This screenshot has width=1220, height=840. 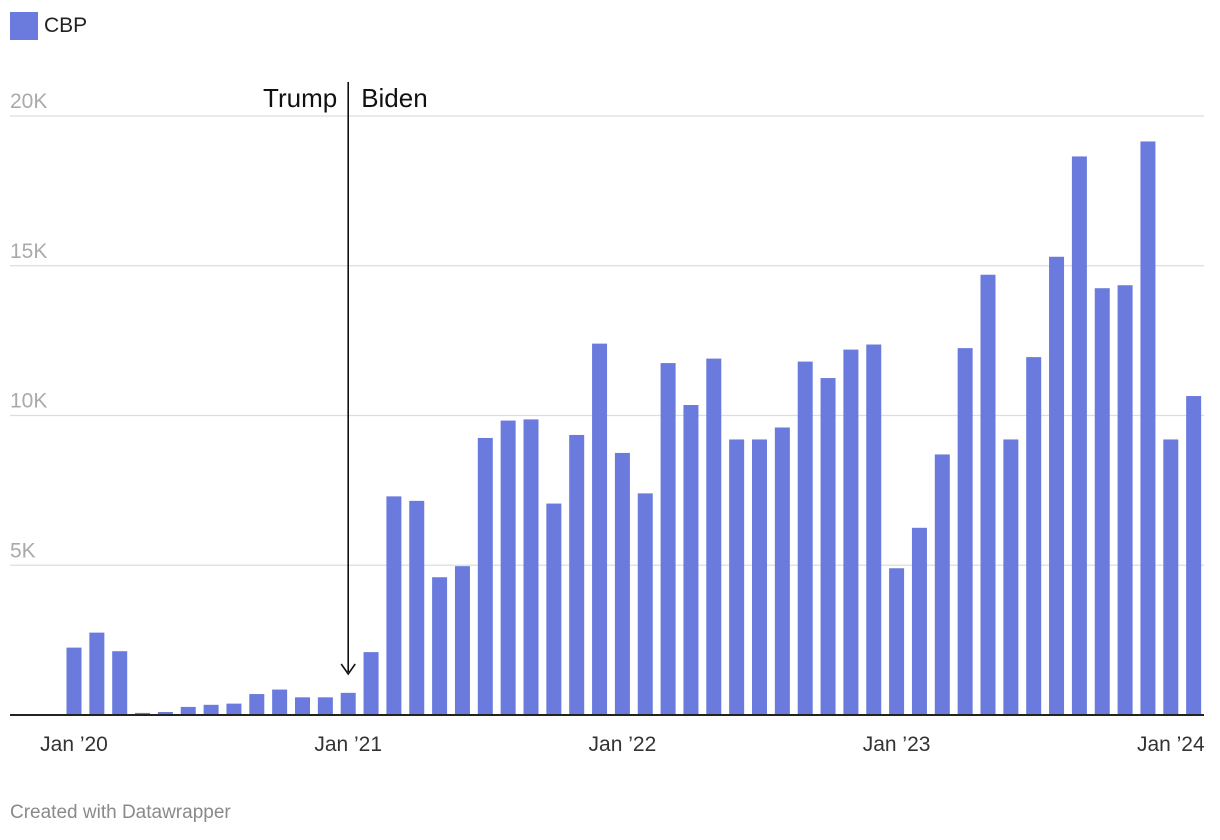 I want to click on y-tick-label: 15K, so click(x=28, y=251).